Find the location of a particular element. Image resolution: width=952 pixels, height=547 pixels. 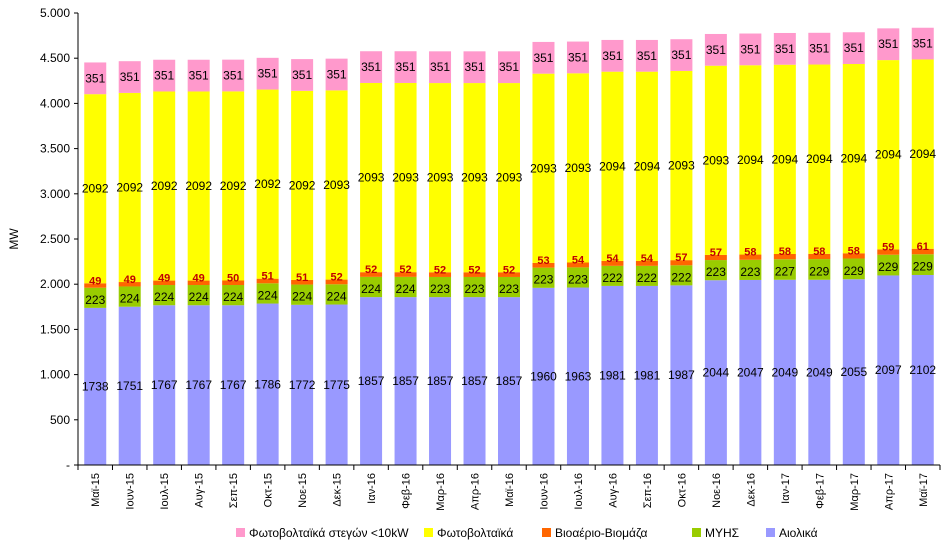

legend-swatch is located at coordinates (770, 532).